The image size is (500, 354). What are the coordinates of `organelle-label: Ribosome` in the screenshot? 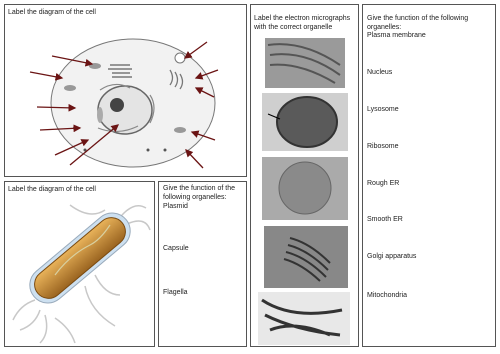 It's located at (383, 146).